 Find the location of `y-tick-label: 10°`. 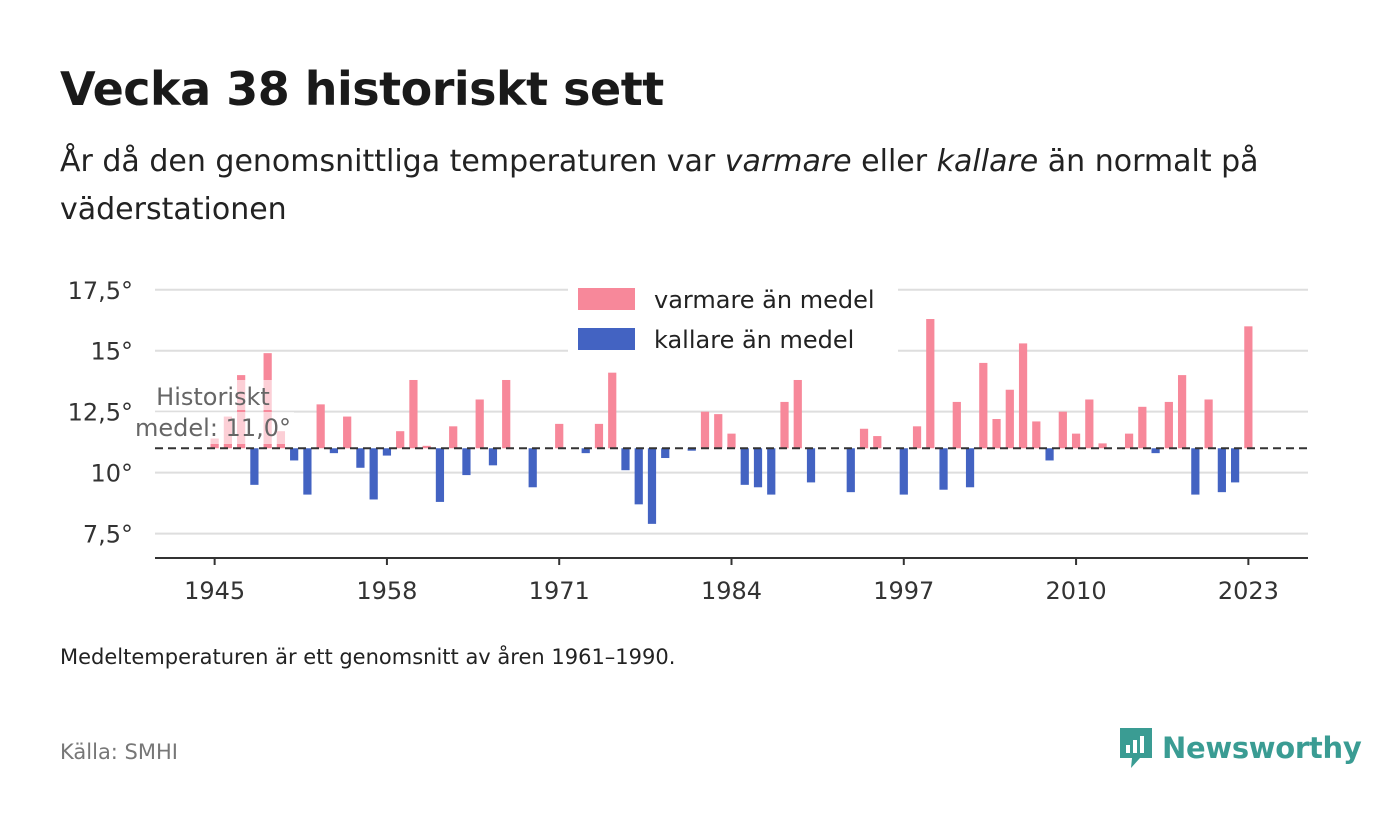

y-tick-label: 10° is located at coordinates (111, 474).